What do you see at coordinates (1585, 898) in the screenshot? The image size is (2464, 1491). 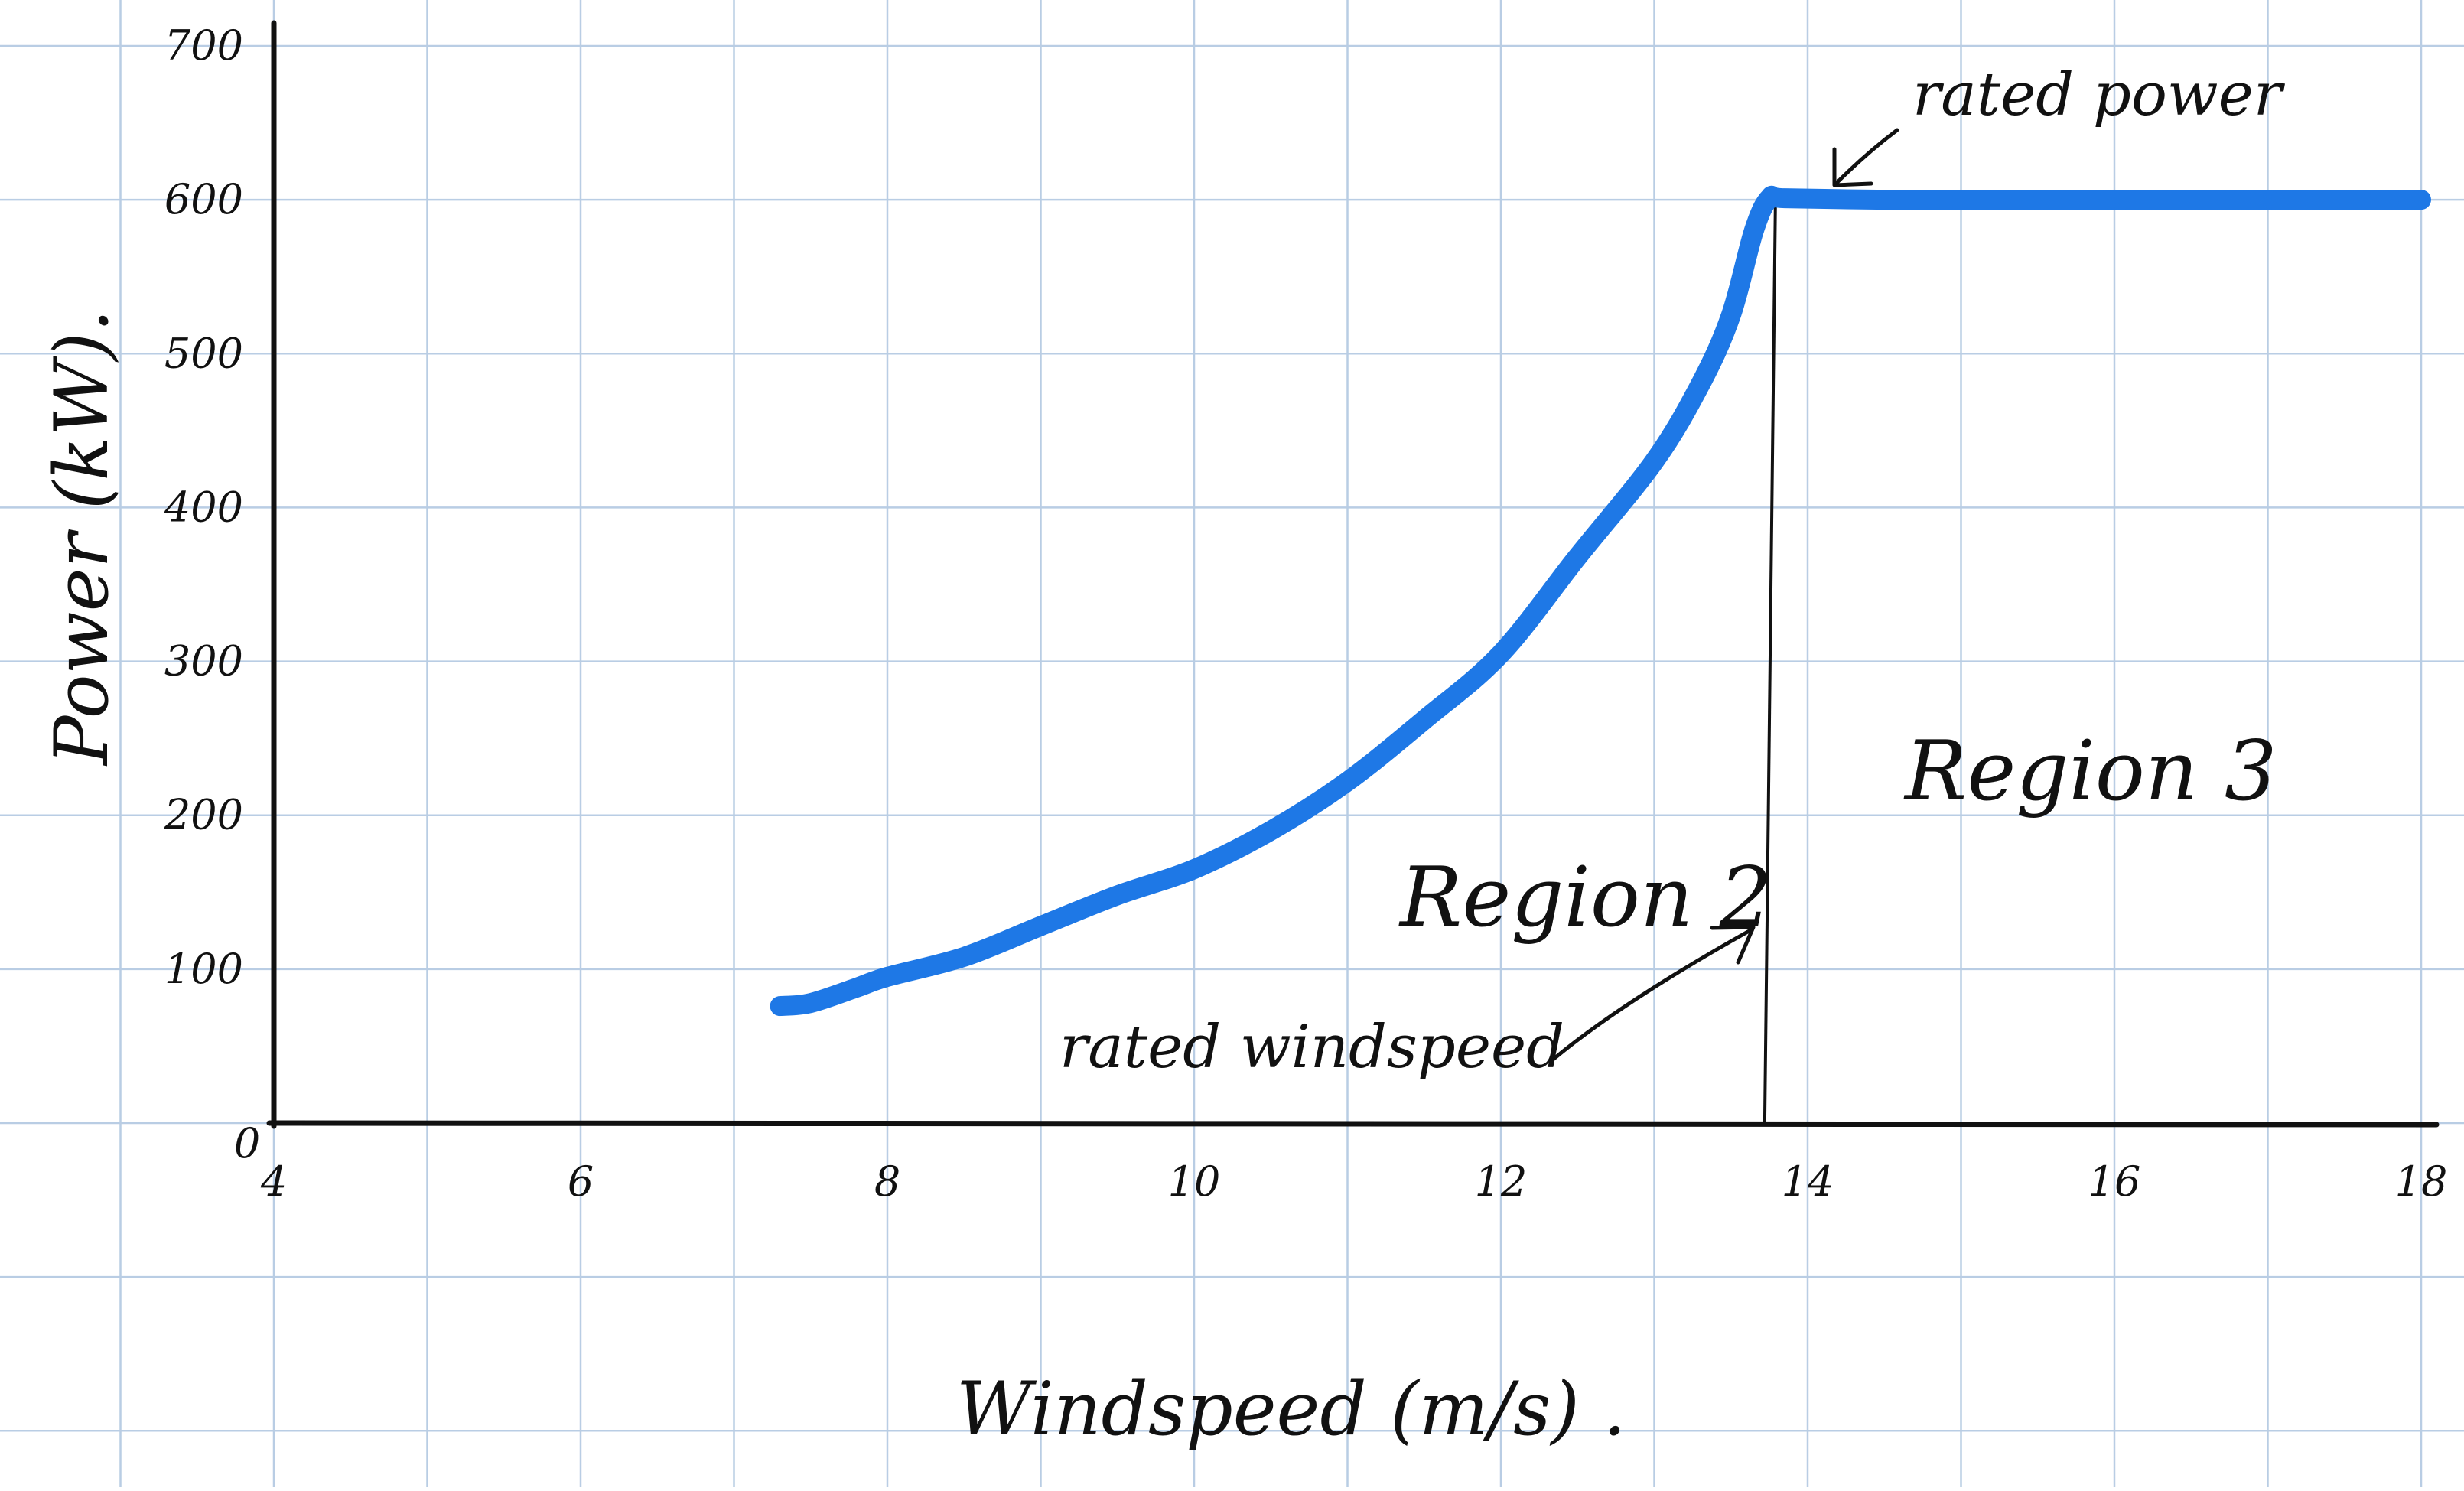 I see `region-2-label: Region 2` at bounding box center [1585, 898].